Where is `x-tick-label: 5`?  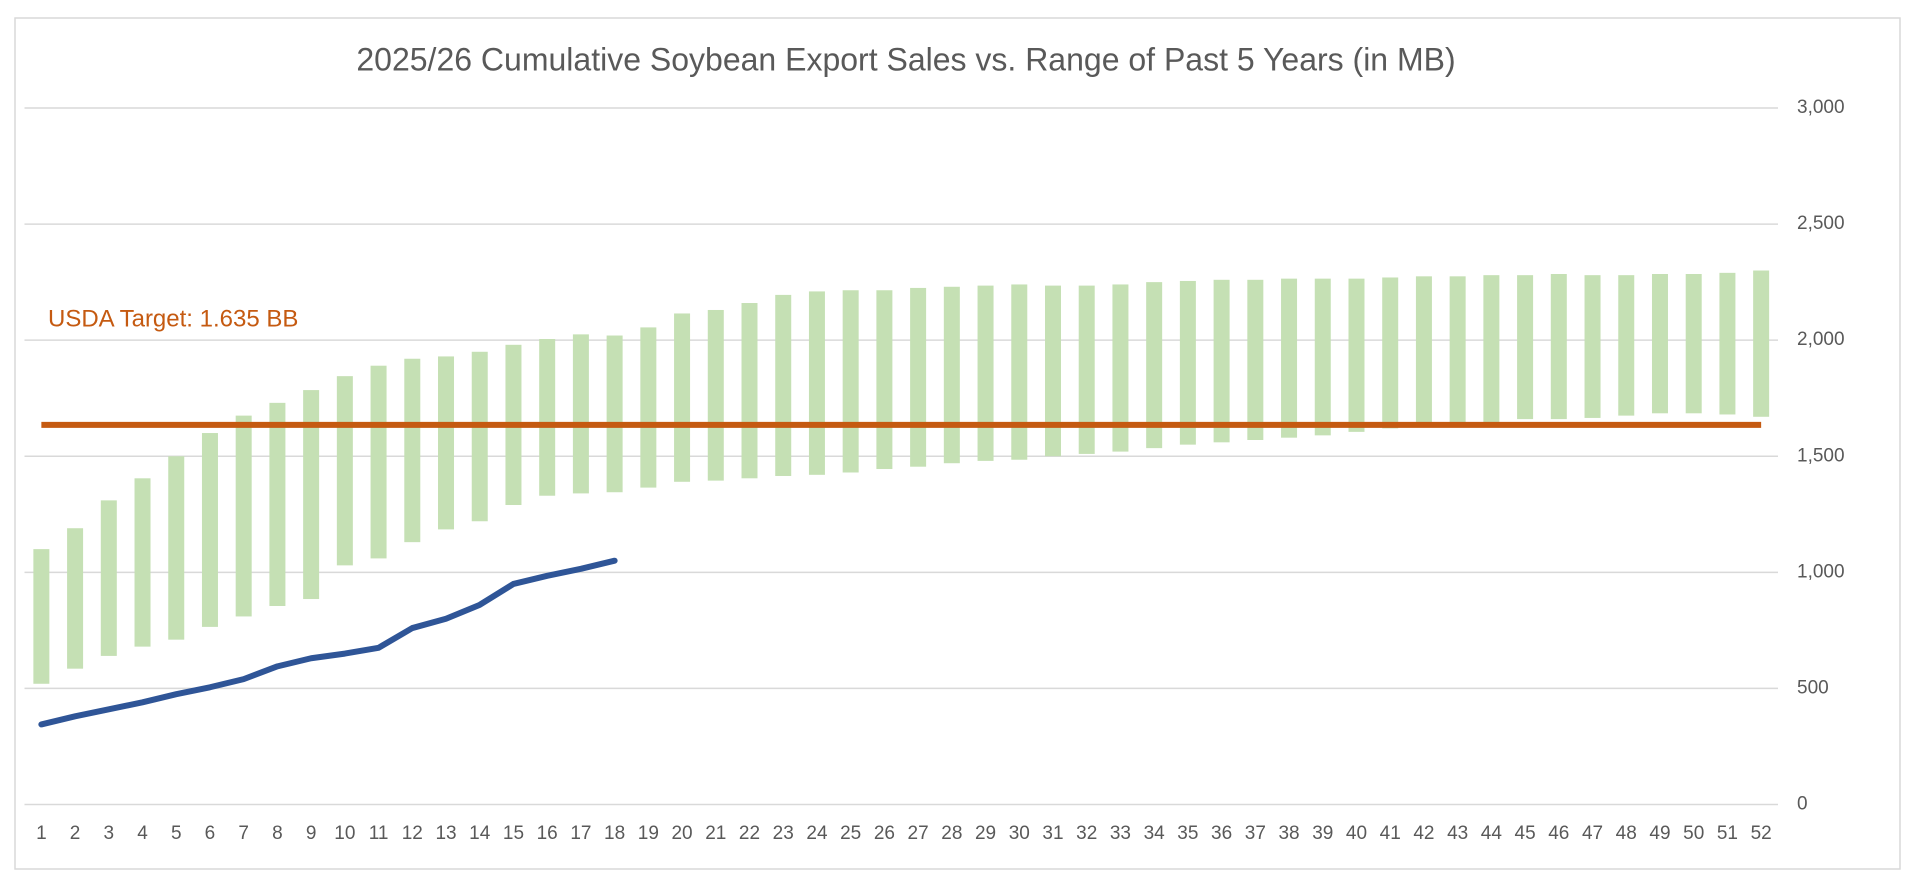
x-tick-label: 5 is located at coordinates (176, 833).